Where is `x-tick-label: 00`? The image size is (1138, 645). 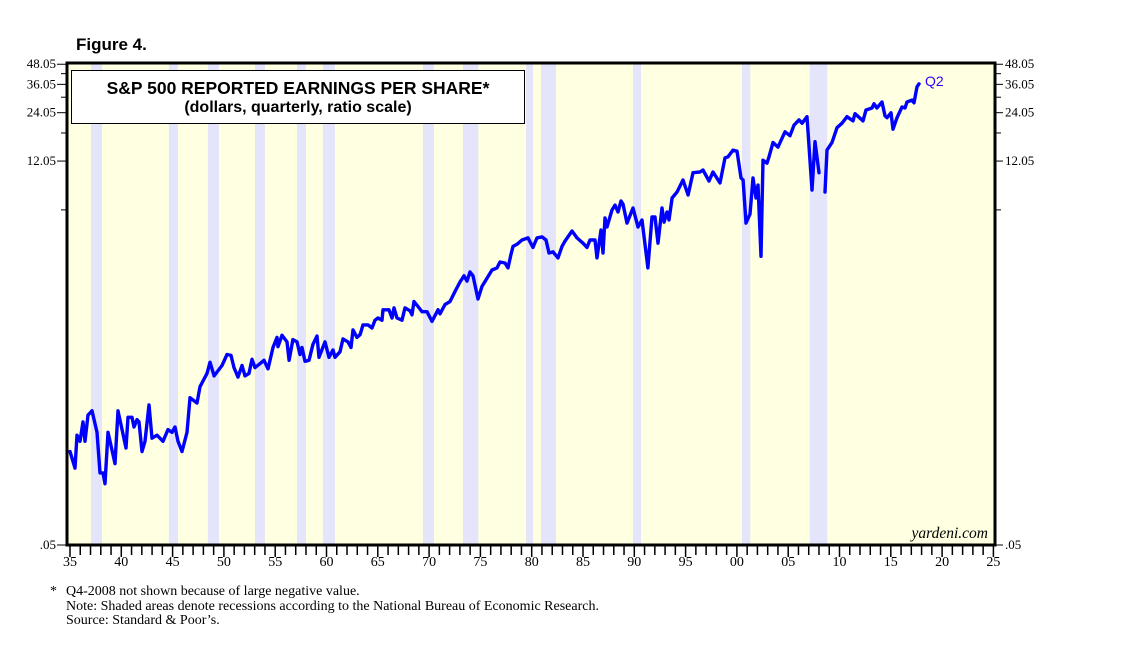
x-tick-label: 00 is located at coordinates (737, 562).